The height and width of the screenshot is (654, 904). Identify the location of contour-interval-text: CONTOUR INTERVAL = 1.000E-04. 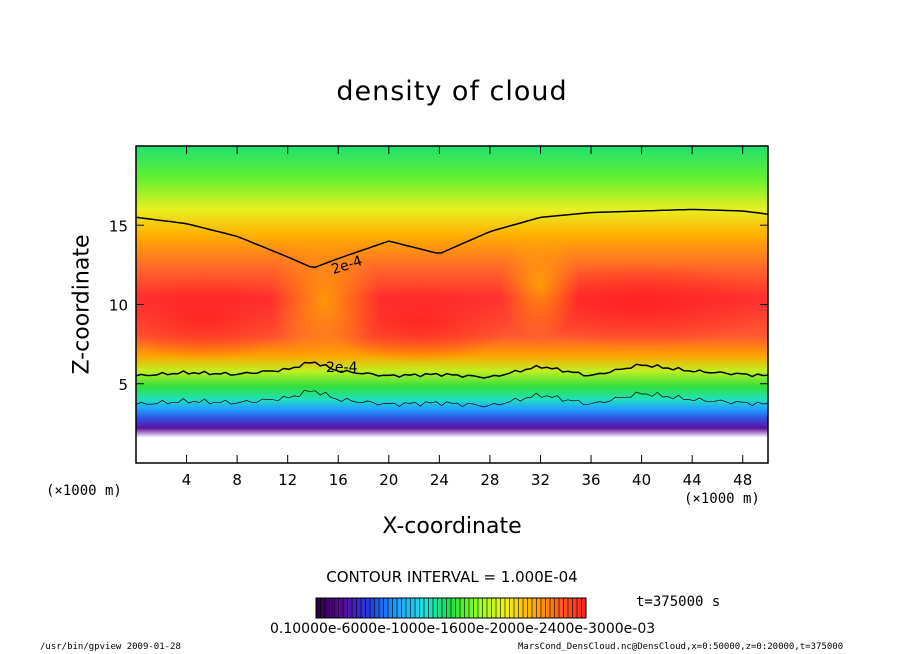
(452, 577).